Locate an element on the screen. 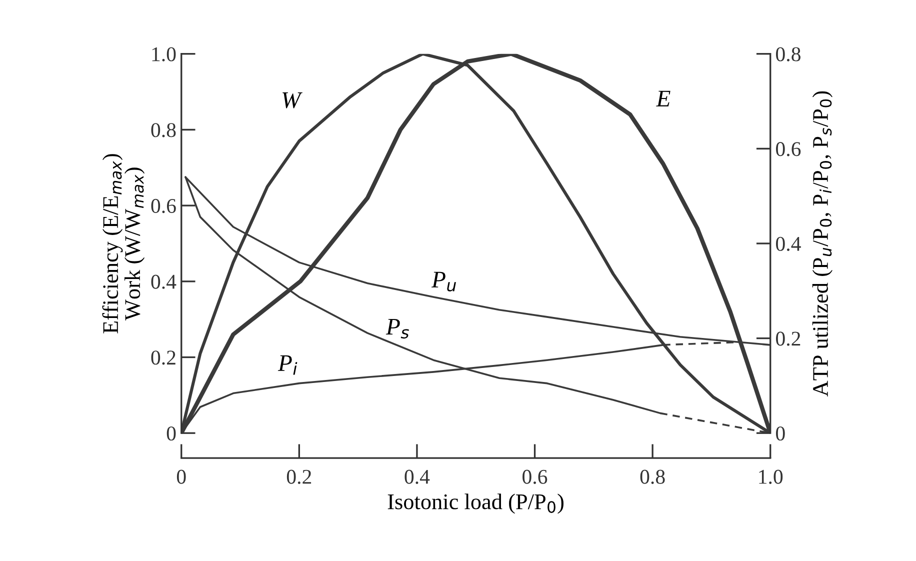 The image size is (916, 561). y-tick-label: 0.4 is located at coordinates (163, 281).